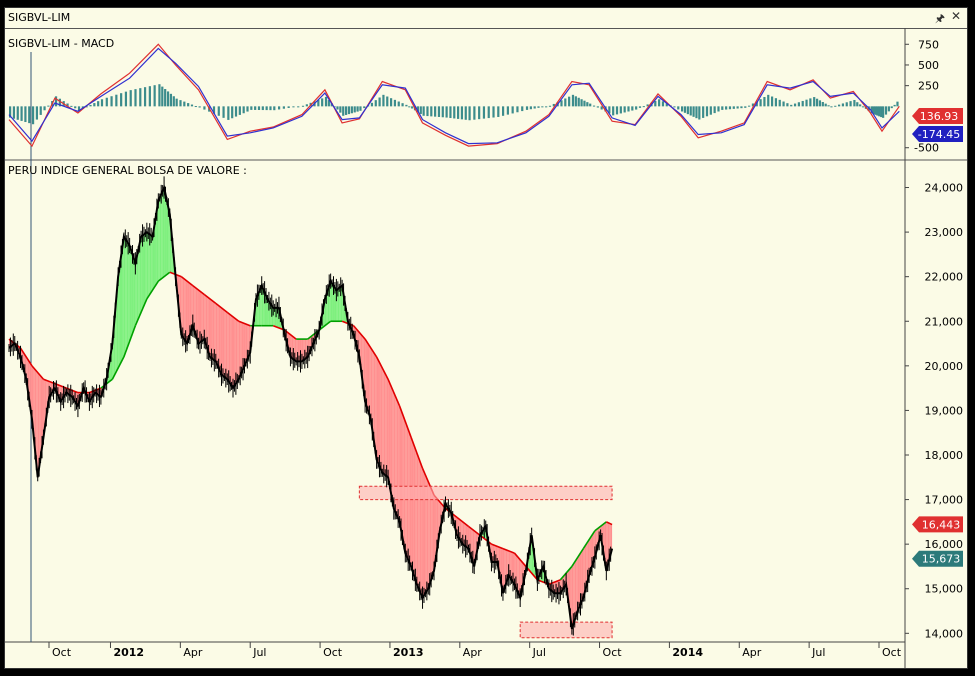  Describe the element at coordinates (687, 652) in the screenshot. I see `x-tick-label: 2014` at that location.